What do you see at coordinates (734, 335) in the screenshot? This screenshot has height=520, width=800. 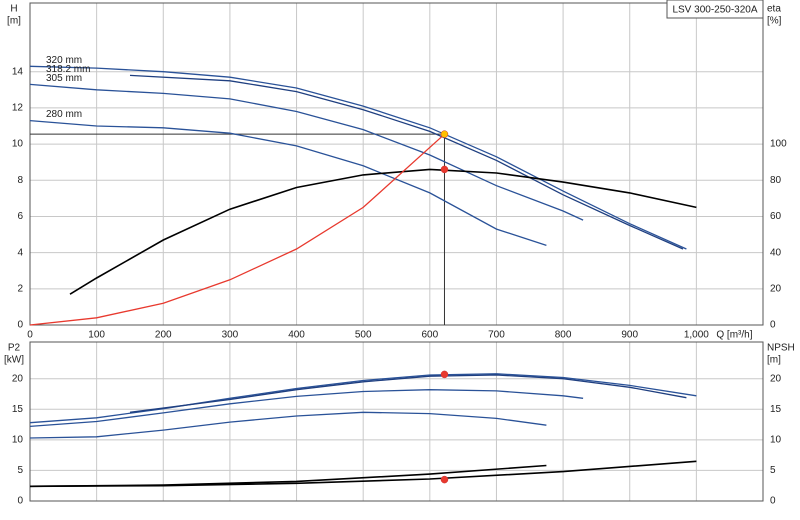 I see `x-axis-label: Q [m³/h]` at bounding box center [734, 335].